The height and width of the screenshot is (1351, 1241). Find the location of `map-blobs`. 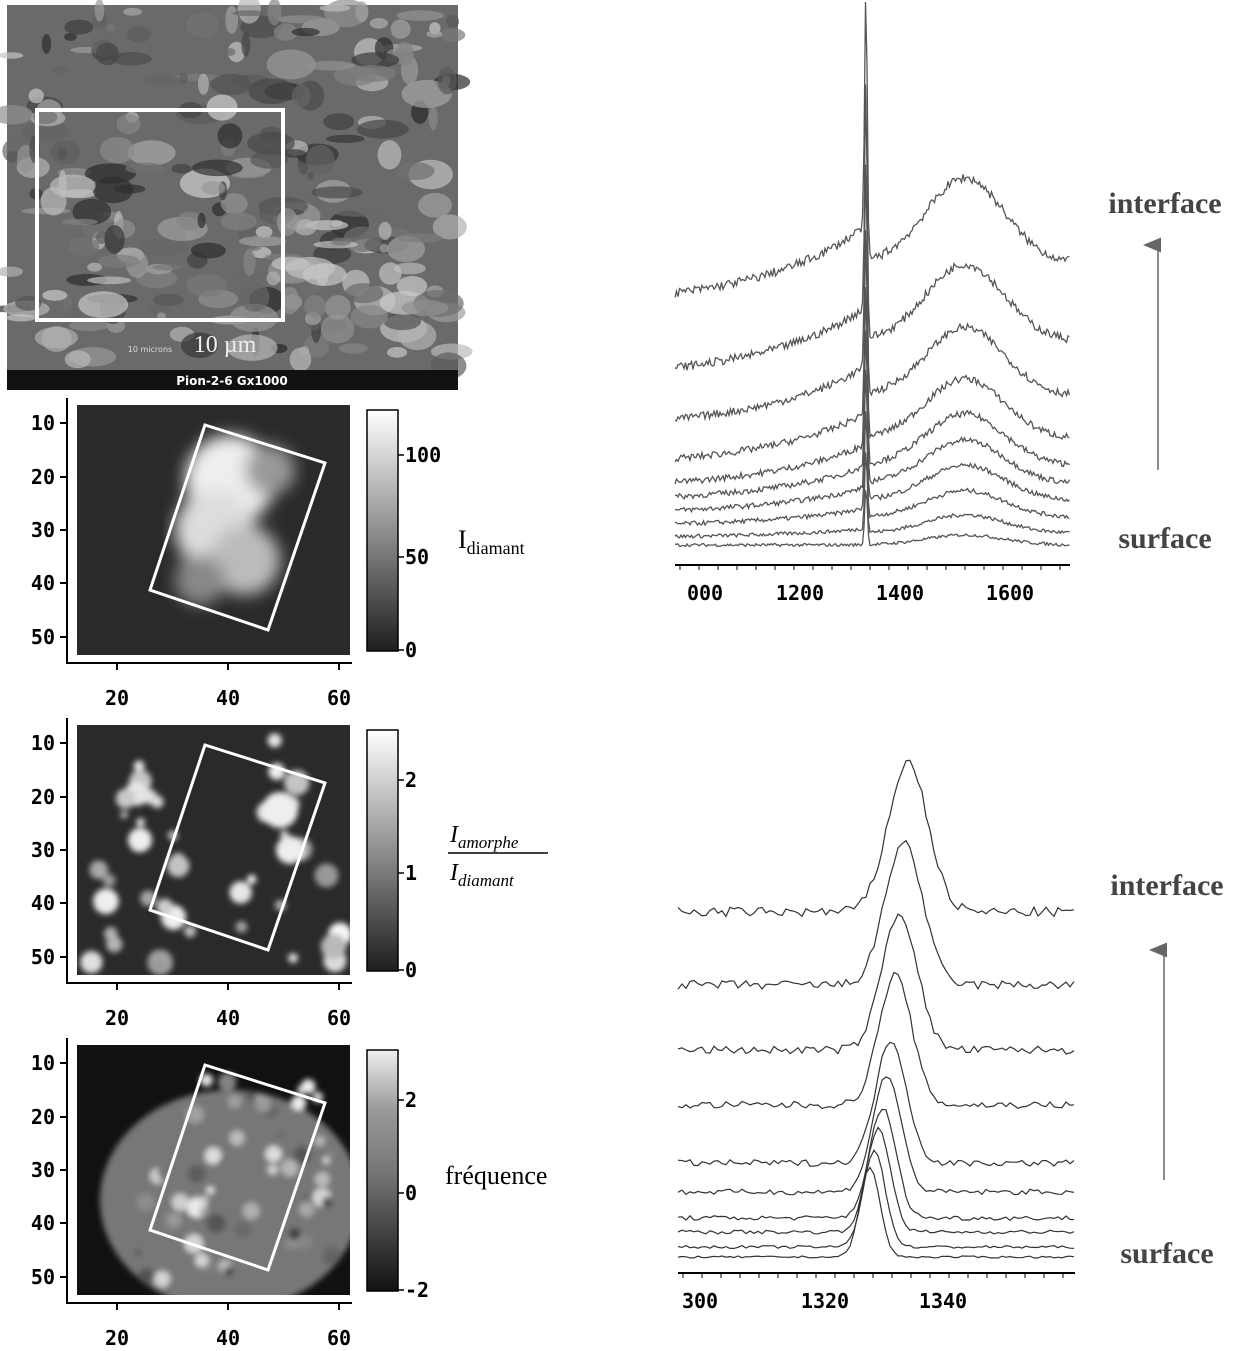

map-blobs is located at coordinates (215, 854).